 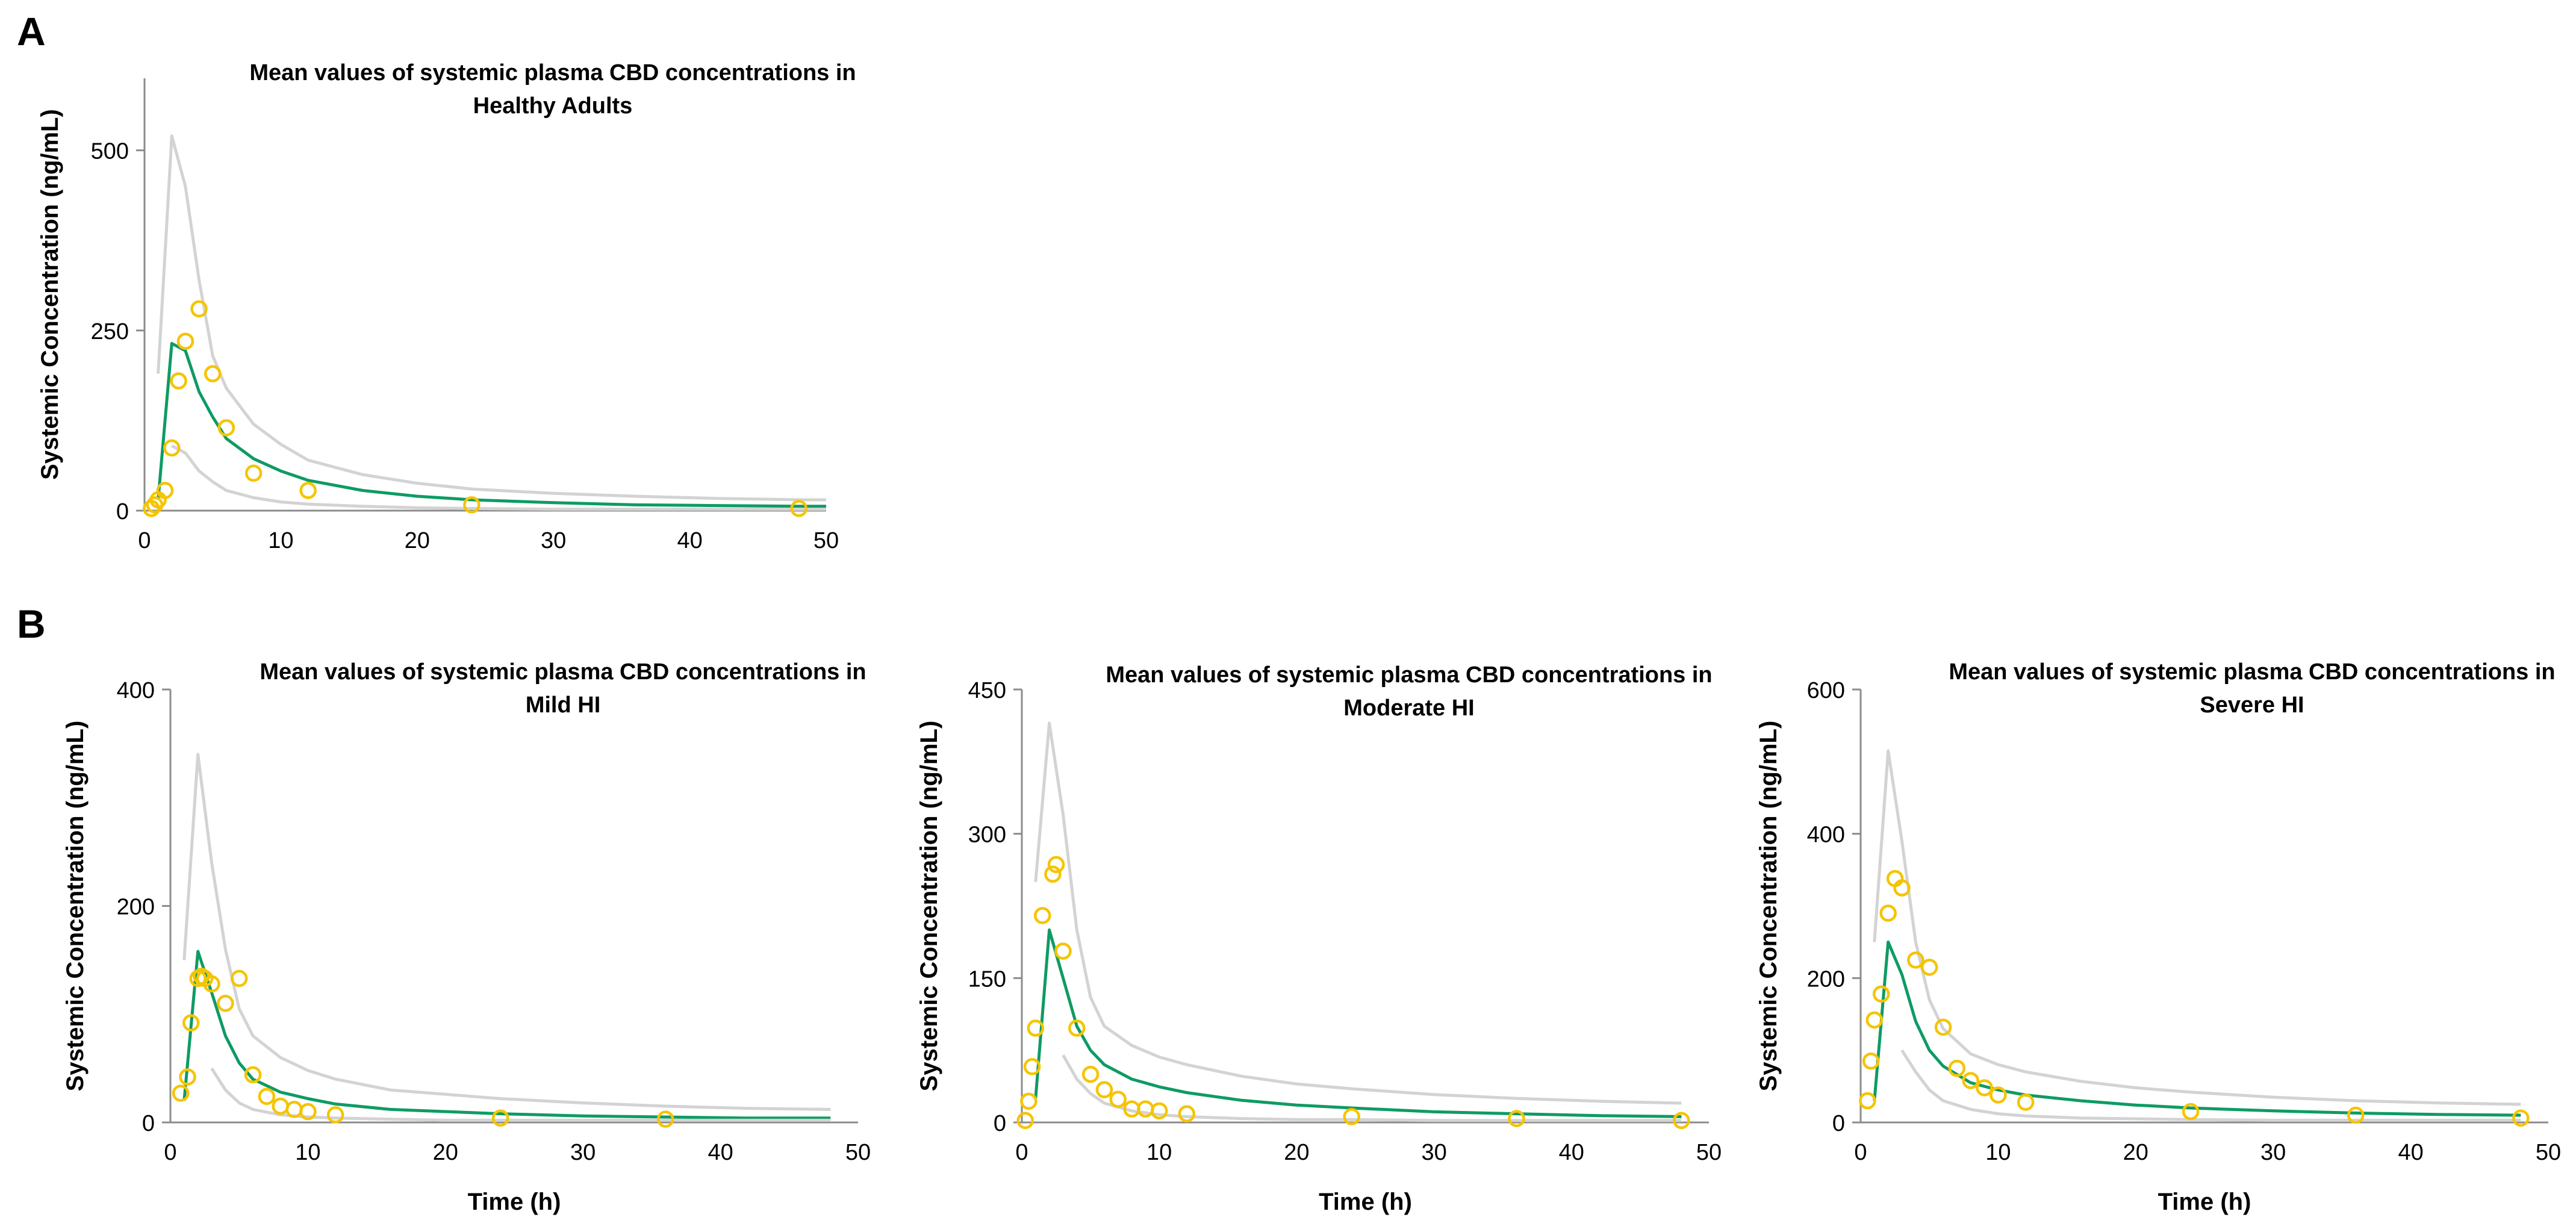 I want to click on y-tick-label: 500, so click(x=110, y=151).